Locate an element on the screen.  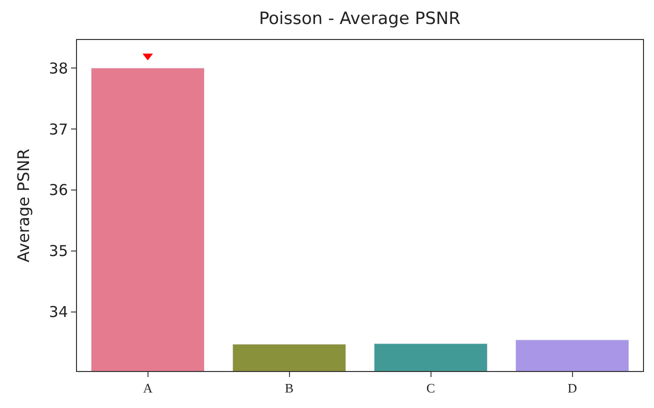
y-tick-label: 35 is located at coordinates (58, 251).